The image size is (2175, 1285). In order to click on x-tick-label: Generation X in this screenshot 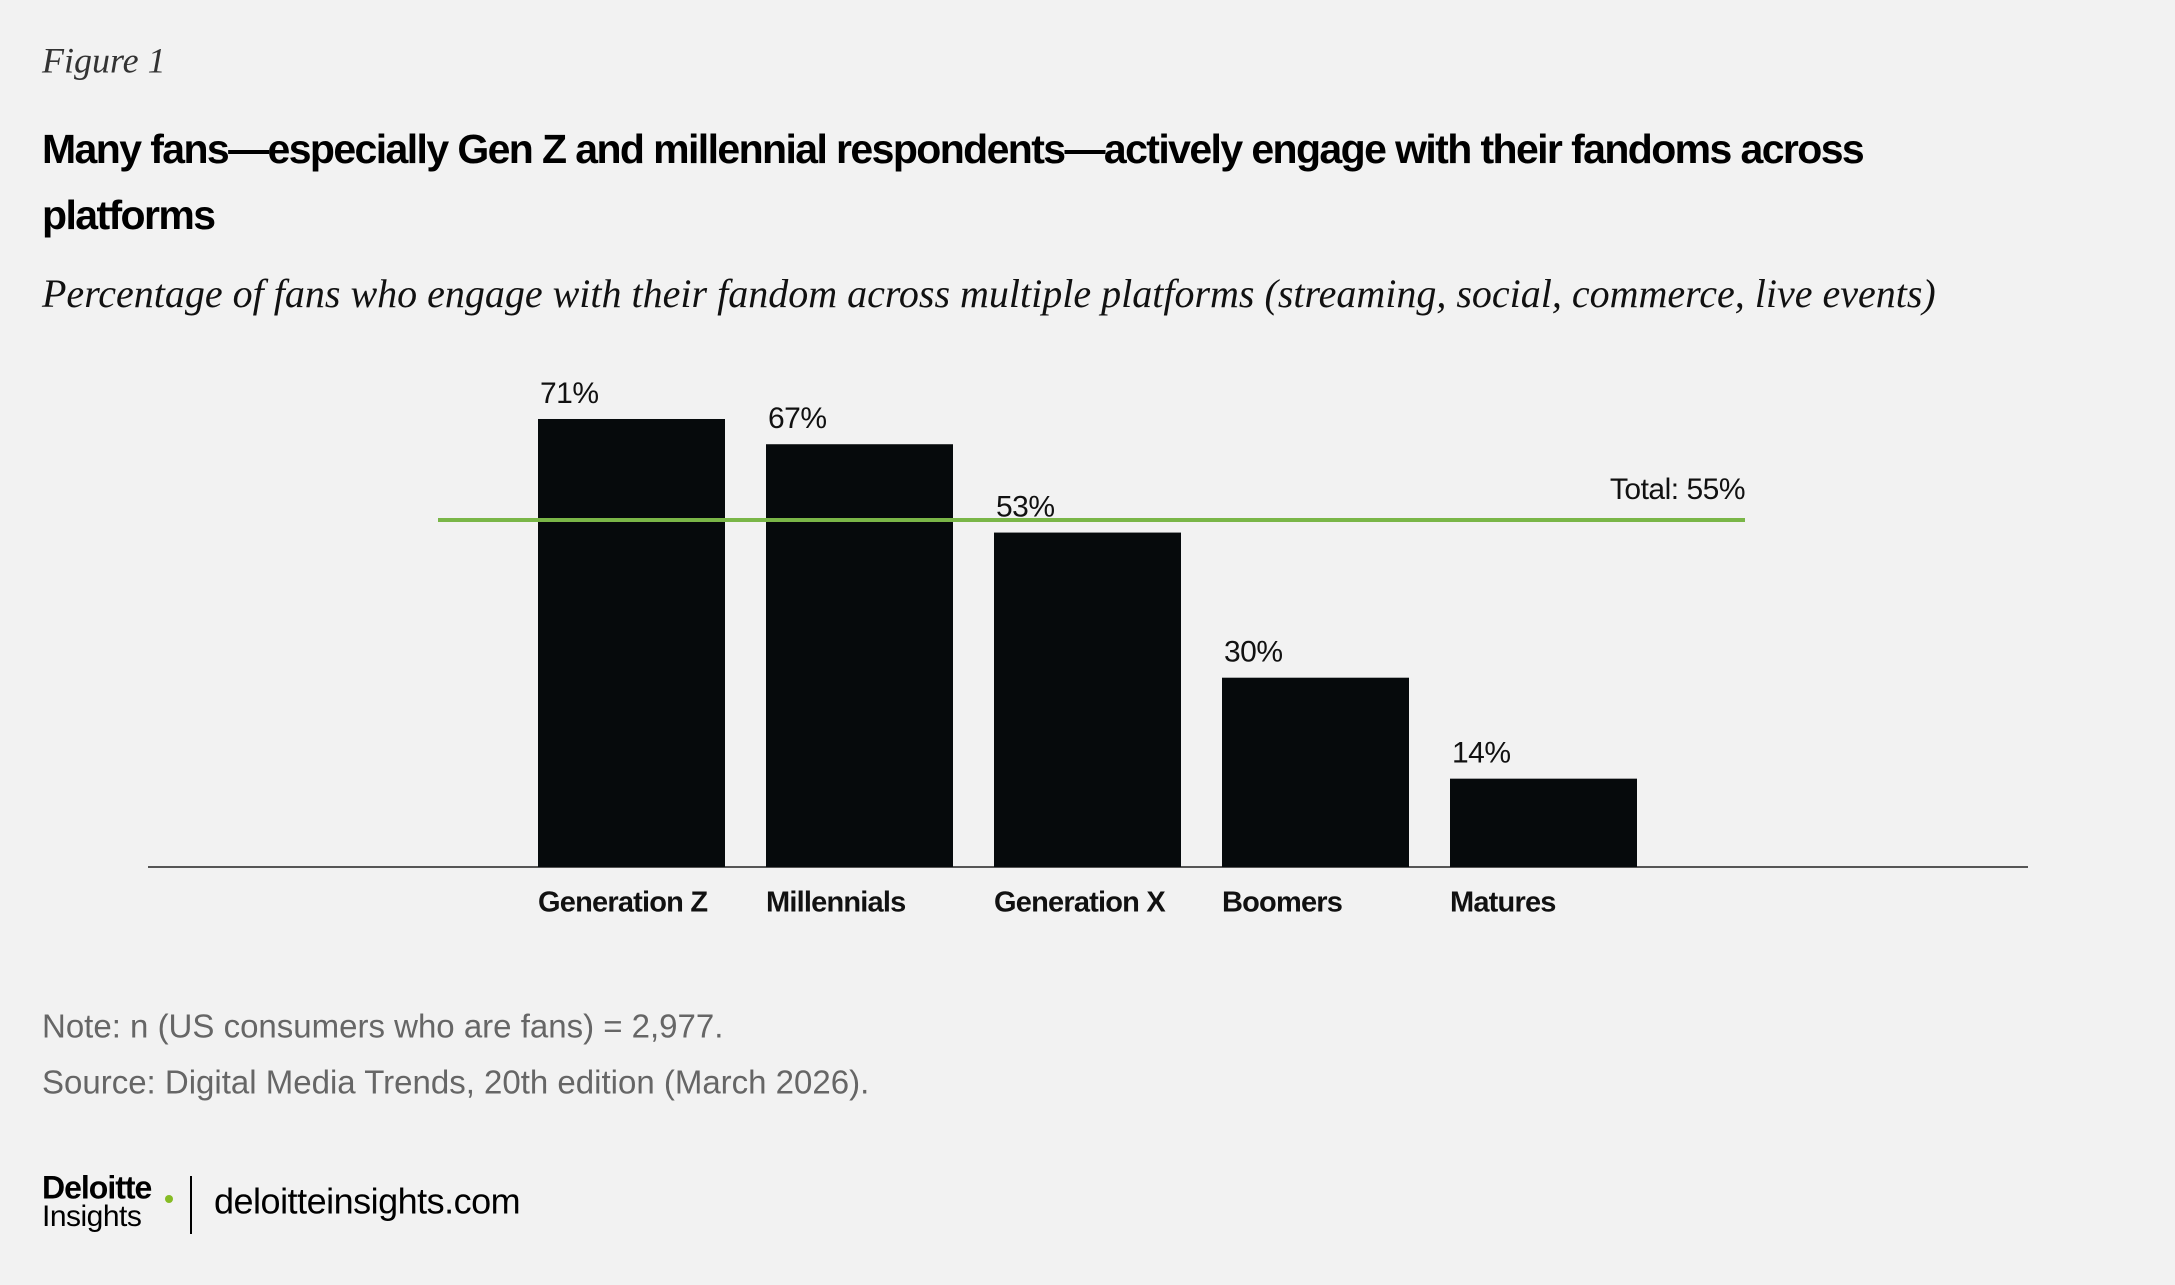, I will do `click(1080, 903)`.